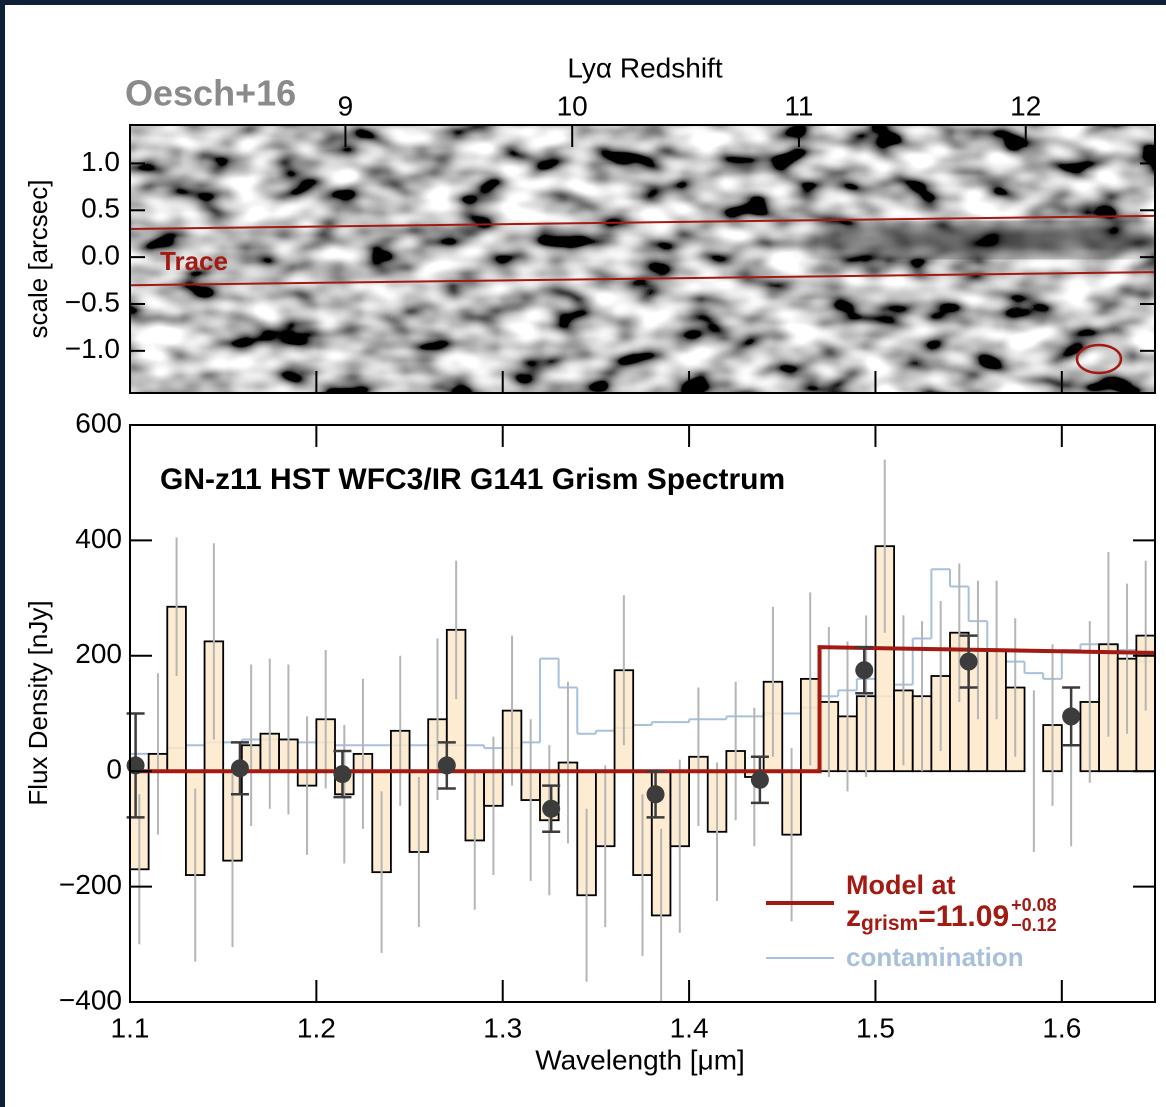  Describe the element at coordinates (100, 208) in the screenshot. I see `y-tick-label: 0.5` at that location.